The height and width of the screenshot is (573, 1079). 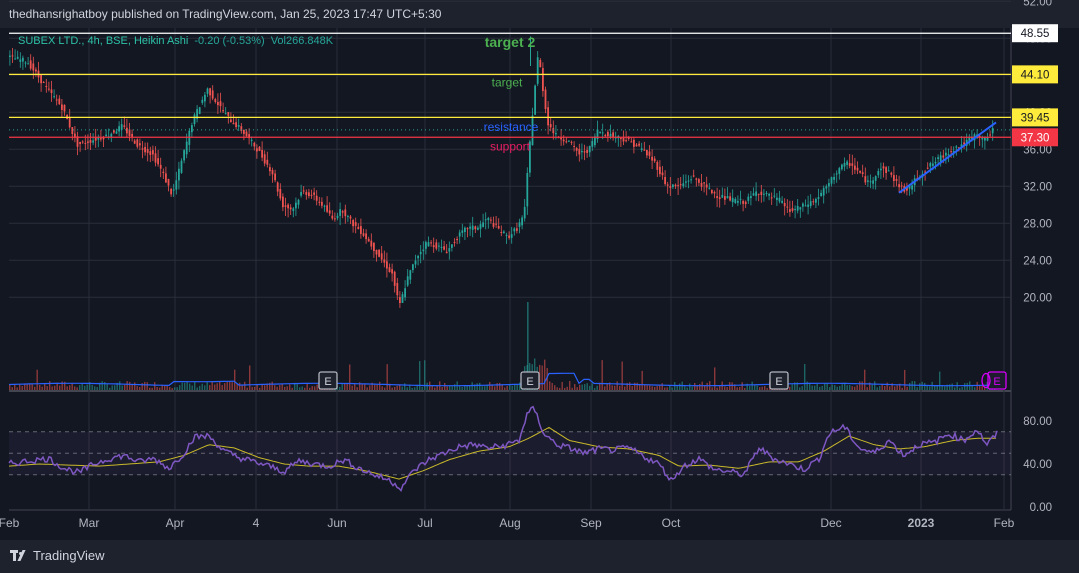 What do you see at coordinates (539, 14) in the screenshot?
I see `top-bar` at bounding box center [539, 14].